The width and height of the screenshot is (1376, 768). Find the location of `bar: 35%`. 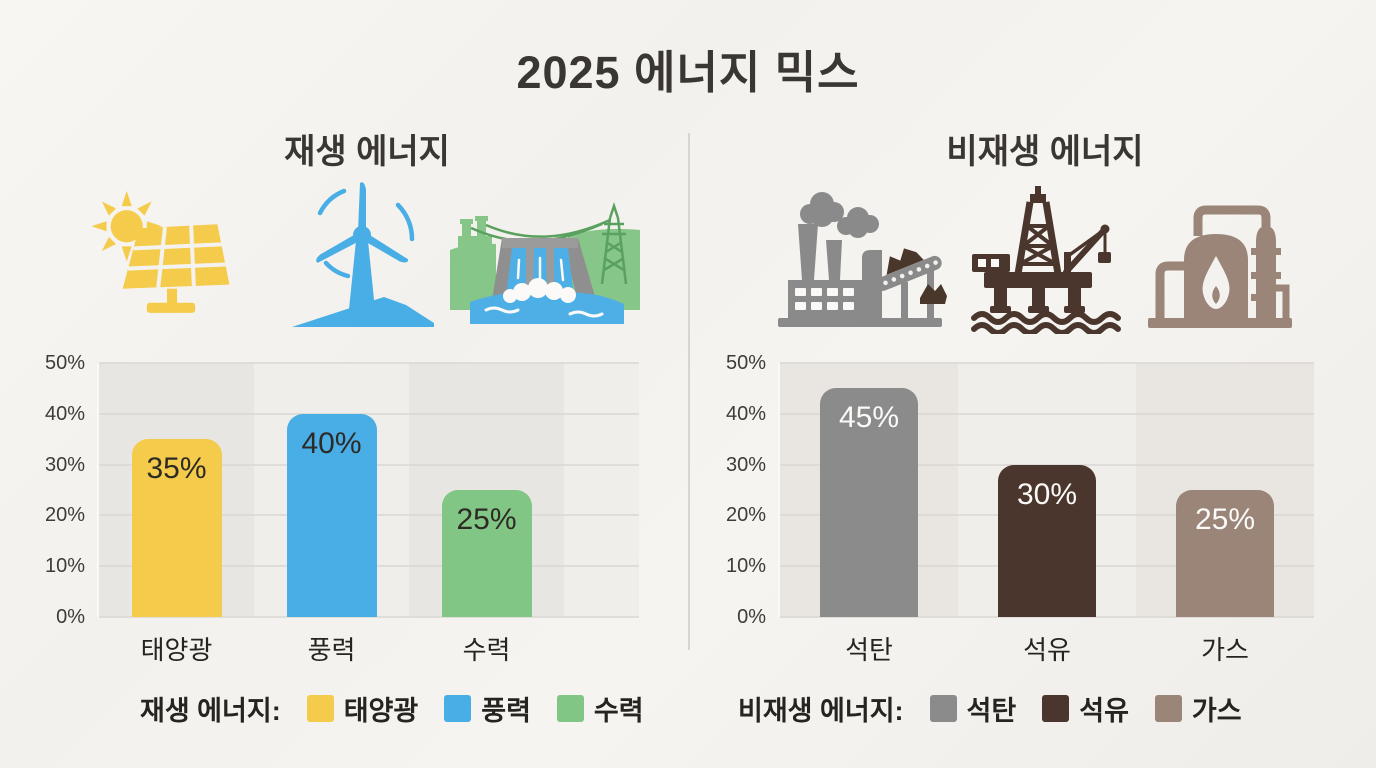

bar: 35% is located at coordinates (176, 528).